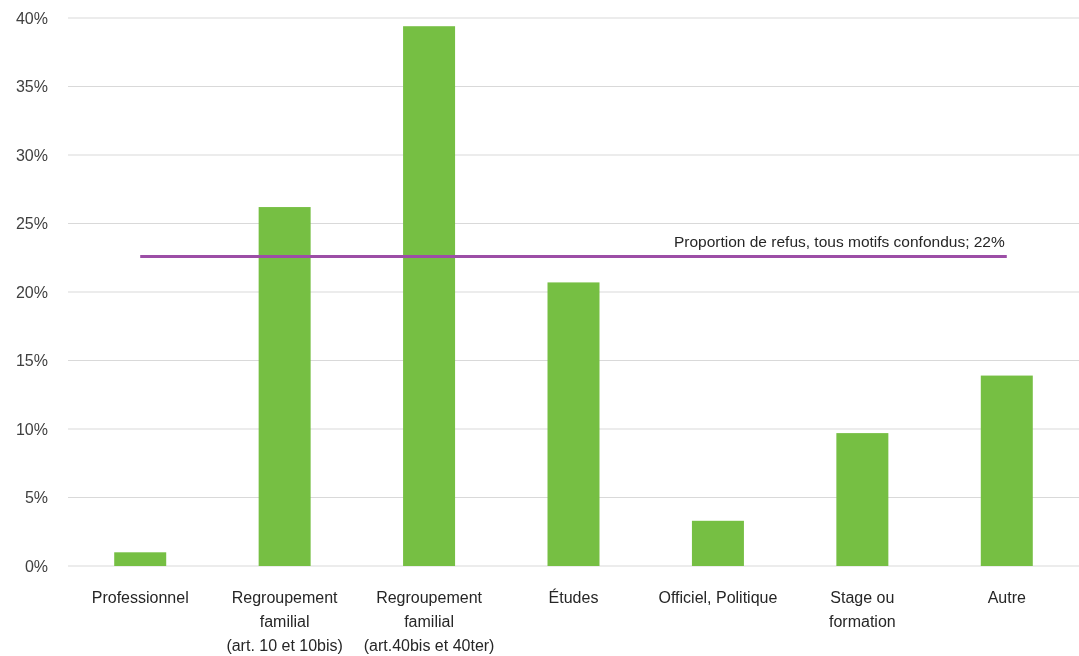  Describe the element at coordinates (36, 498) in the screenshot. I see `y-tick-label: 5%` at that location.